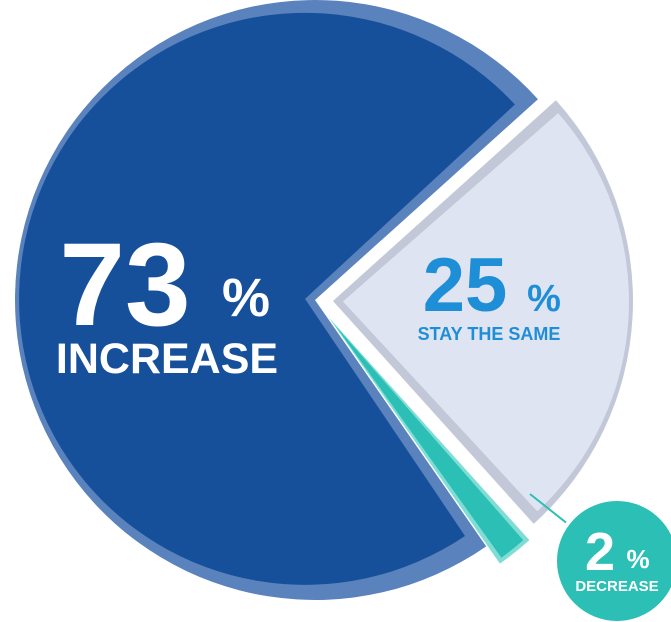 The image size is (671, 622). I want to click on increase-category-label: INCREASE, so click(167, 359).